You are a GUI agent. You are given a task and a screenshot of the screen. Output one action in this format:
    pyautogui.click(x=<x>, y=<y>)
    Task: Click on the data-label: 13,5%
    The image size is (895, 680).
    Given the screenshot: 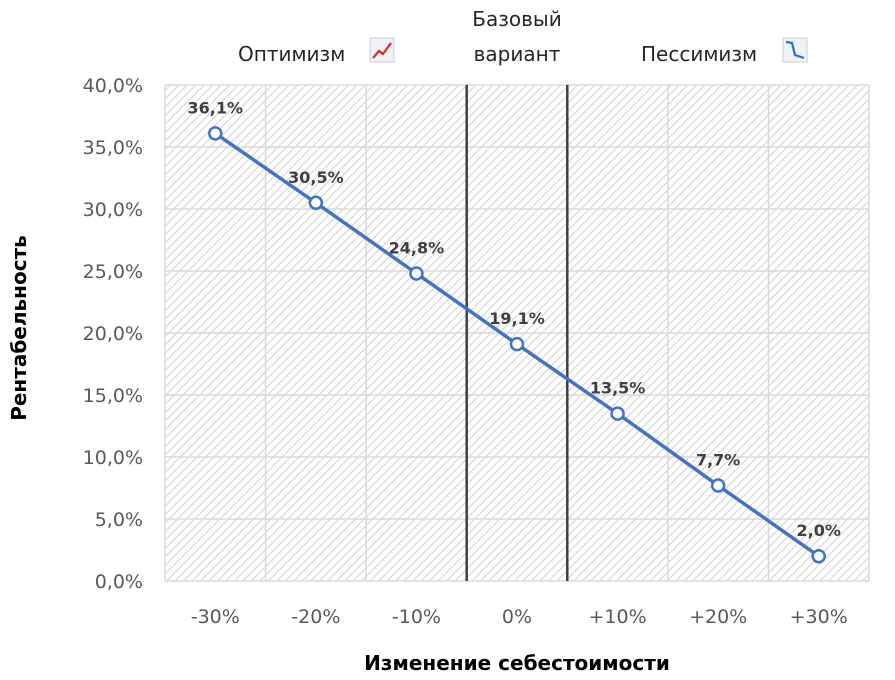 What is the action you would take?
    pyautogui.click(x=618, y=388)
    